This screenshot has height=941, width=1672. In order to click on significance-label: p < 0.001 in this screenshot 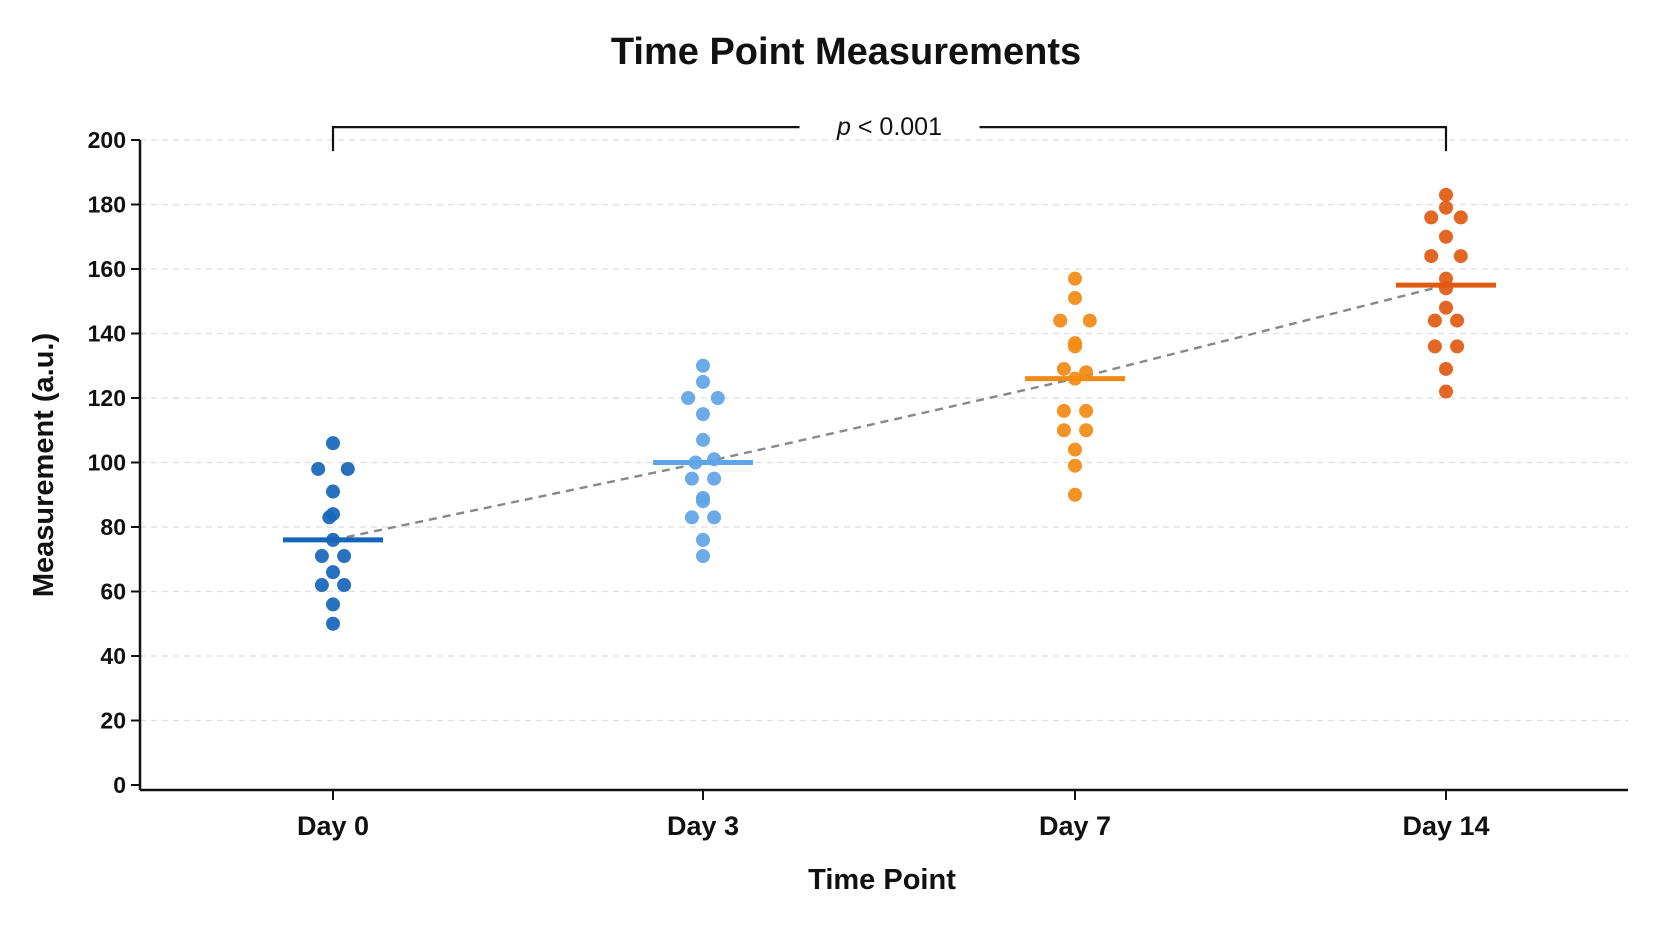, I will do `click(889, 127)`.